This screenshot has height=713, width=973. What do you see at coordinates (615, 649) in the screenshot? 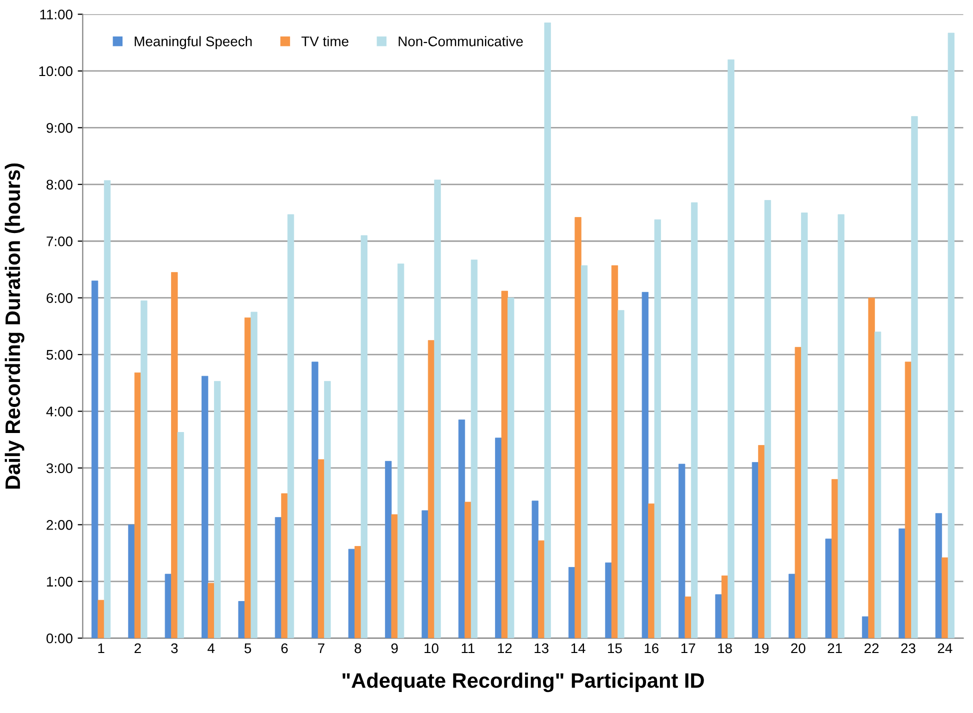
I see `x-tick-label: 15` at bounding box center [615, 649].